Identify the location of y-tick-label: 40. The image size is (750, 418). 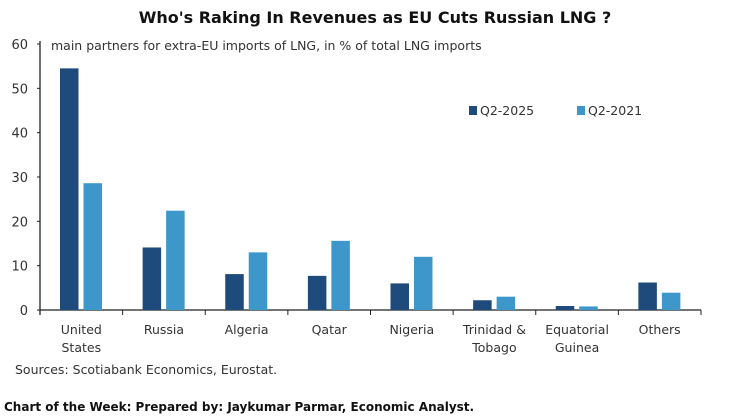
(19, 134).